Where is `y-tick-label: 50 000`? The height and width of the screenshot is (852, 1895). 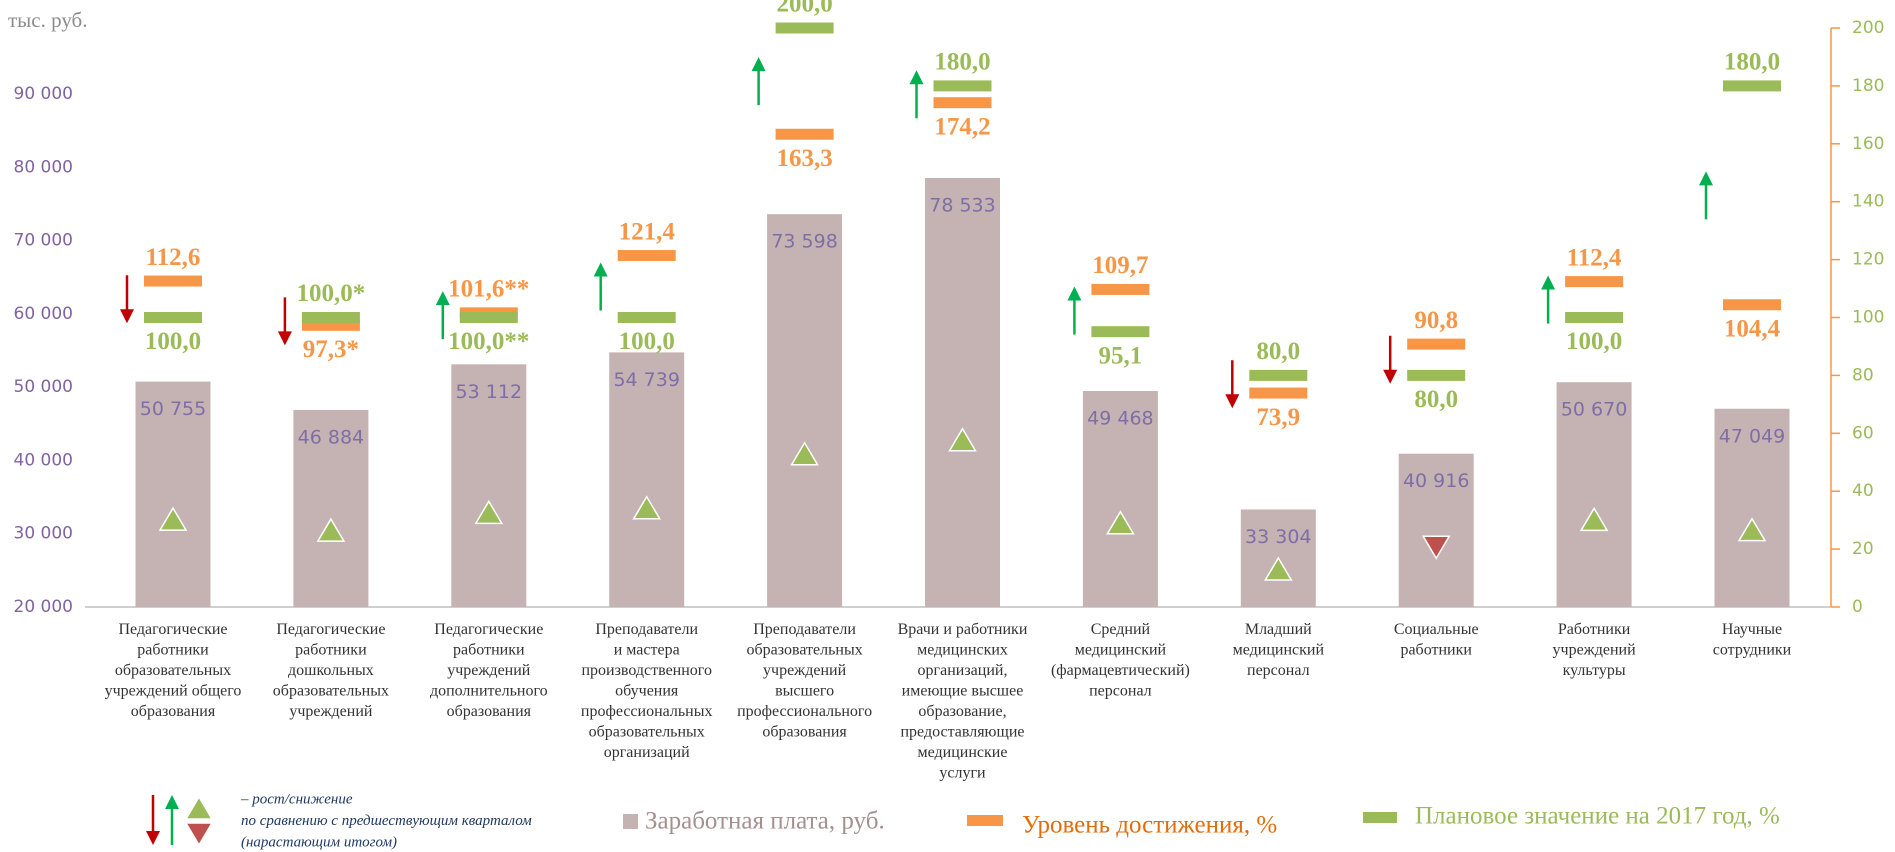
y-tick-label: 50 000 is located at coordinates (43, 387).